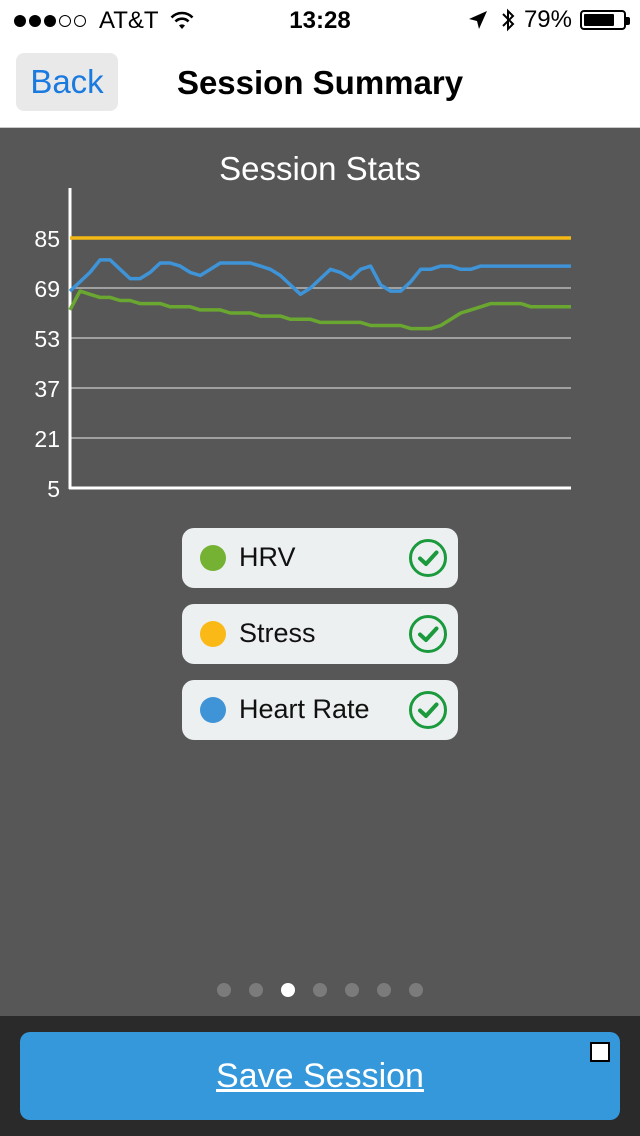  I want to click on y-tick-label: 69, so click(47, 289).